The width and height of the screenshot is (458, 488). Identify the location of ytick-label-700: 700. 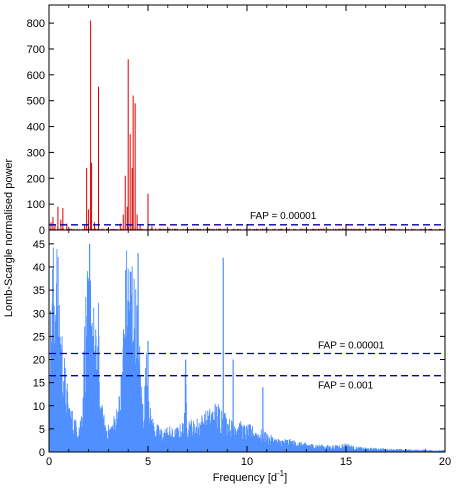
(36, 50).